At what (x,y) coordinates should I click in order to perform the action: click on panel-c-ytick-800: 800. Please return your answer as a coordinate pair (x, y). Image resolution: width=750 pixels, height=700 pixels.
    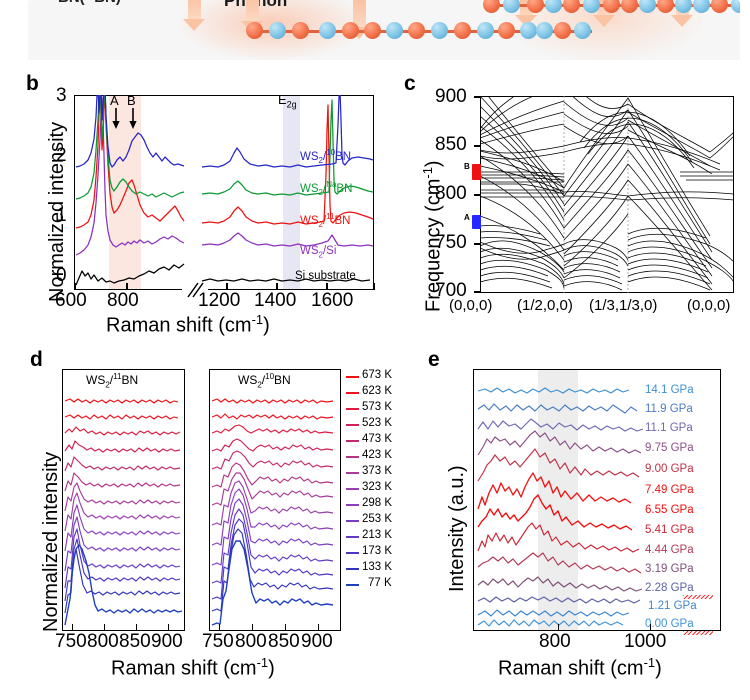
    Looking at the image, I should click on (451, 193).